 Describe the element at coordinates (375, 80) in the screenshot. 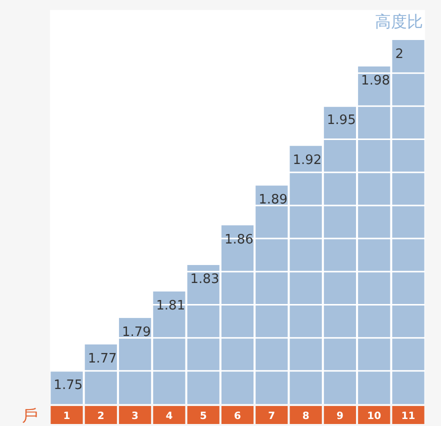

I see `data-label: 1.98` at that location.